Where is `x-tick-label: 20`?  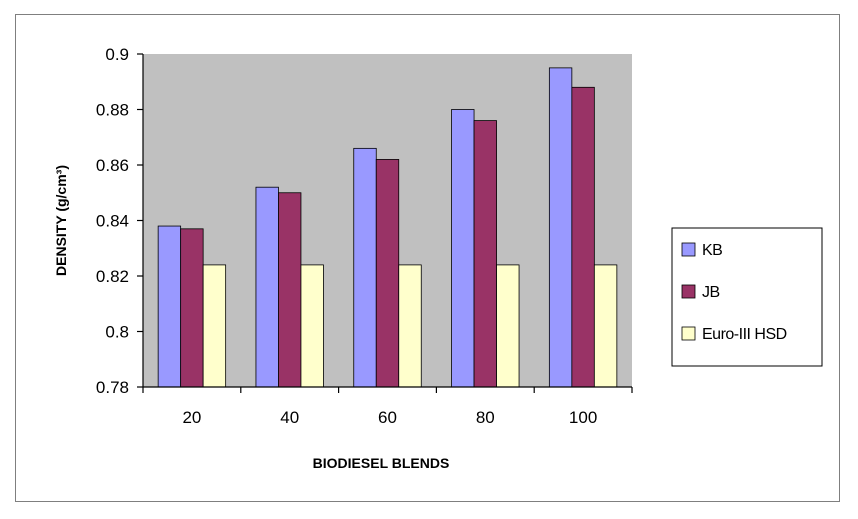
x-tick-label: 20 is located at coordinates (191, 417).